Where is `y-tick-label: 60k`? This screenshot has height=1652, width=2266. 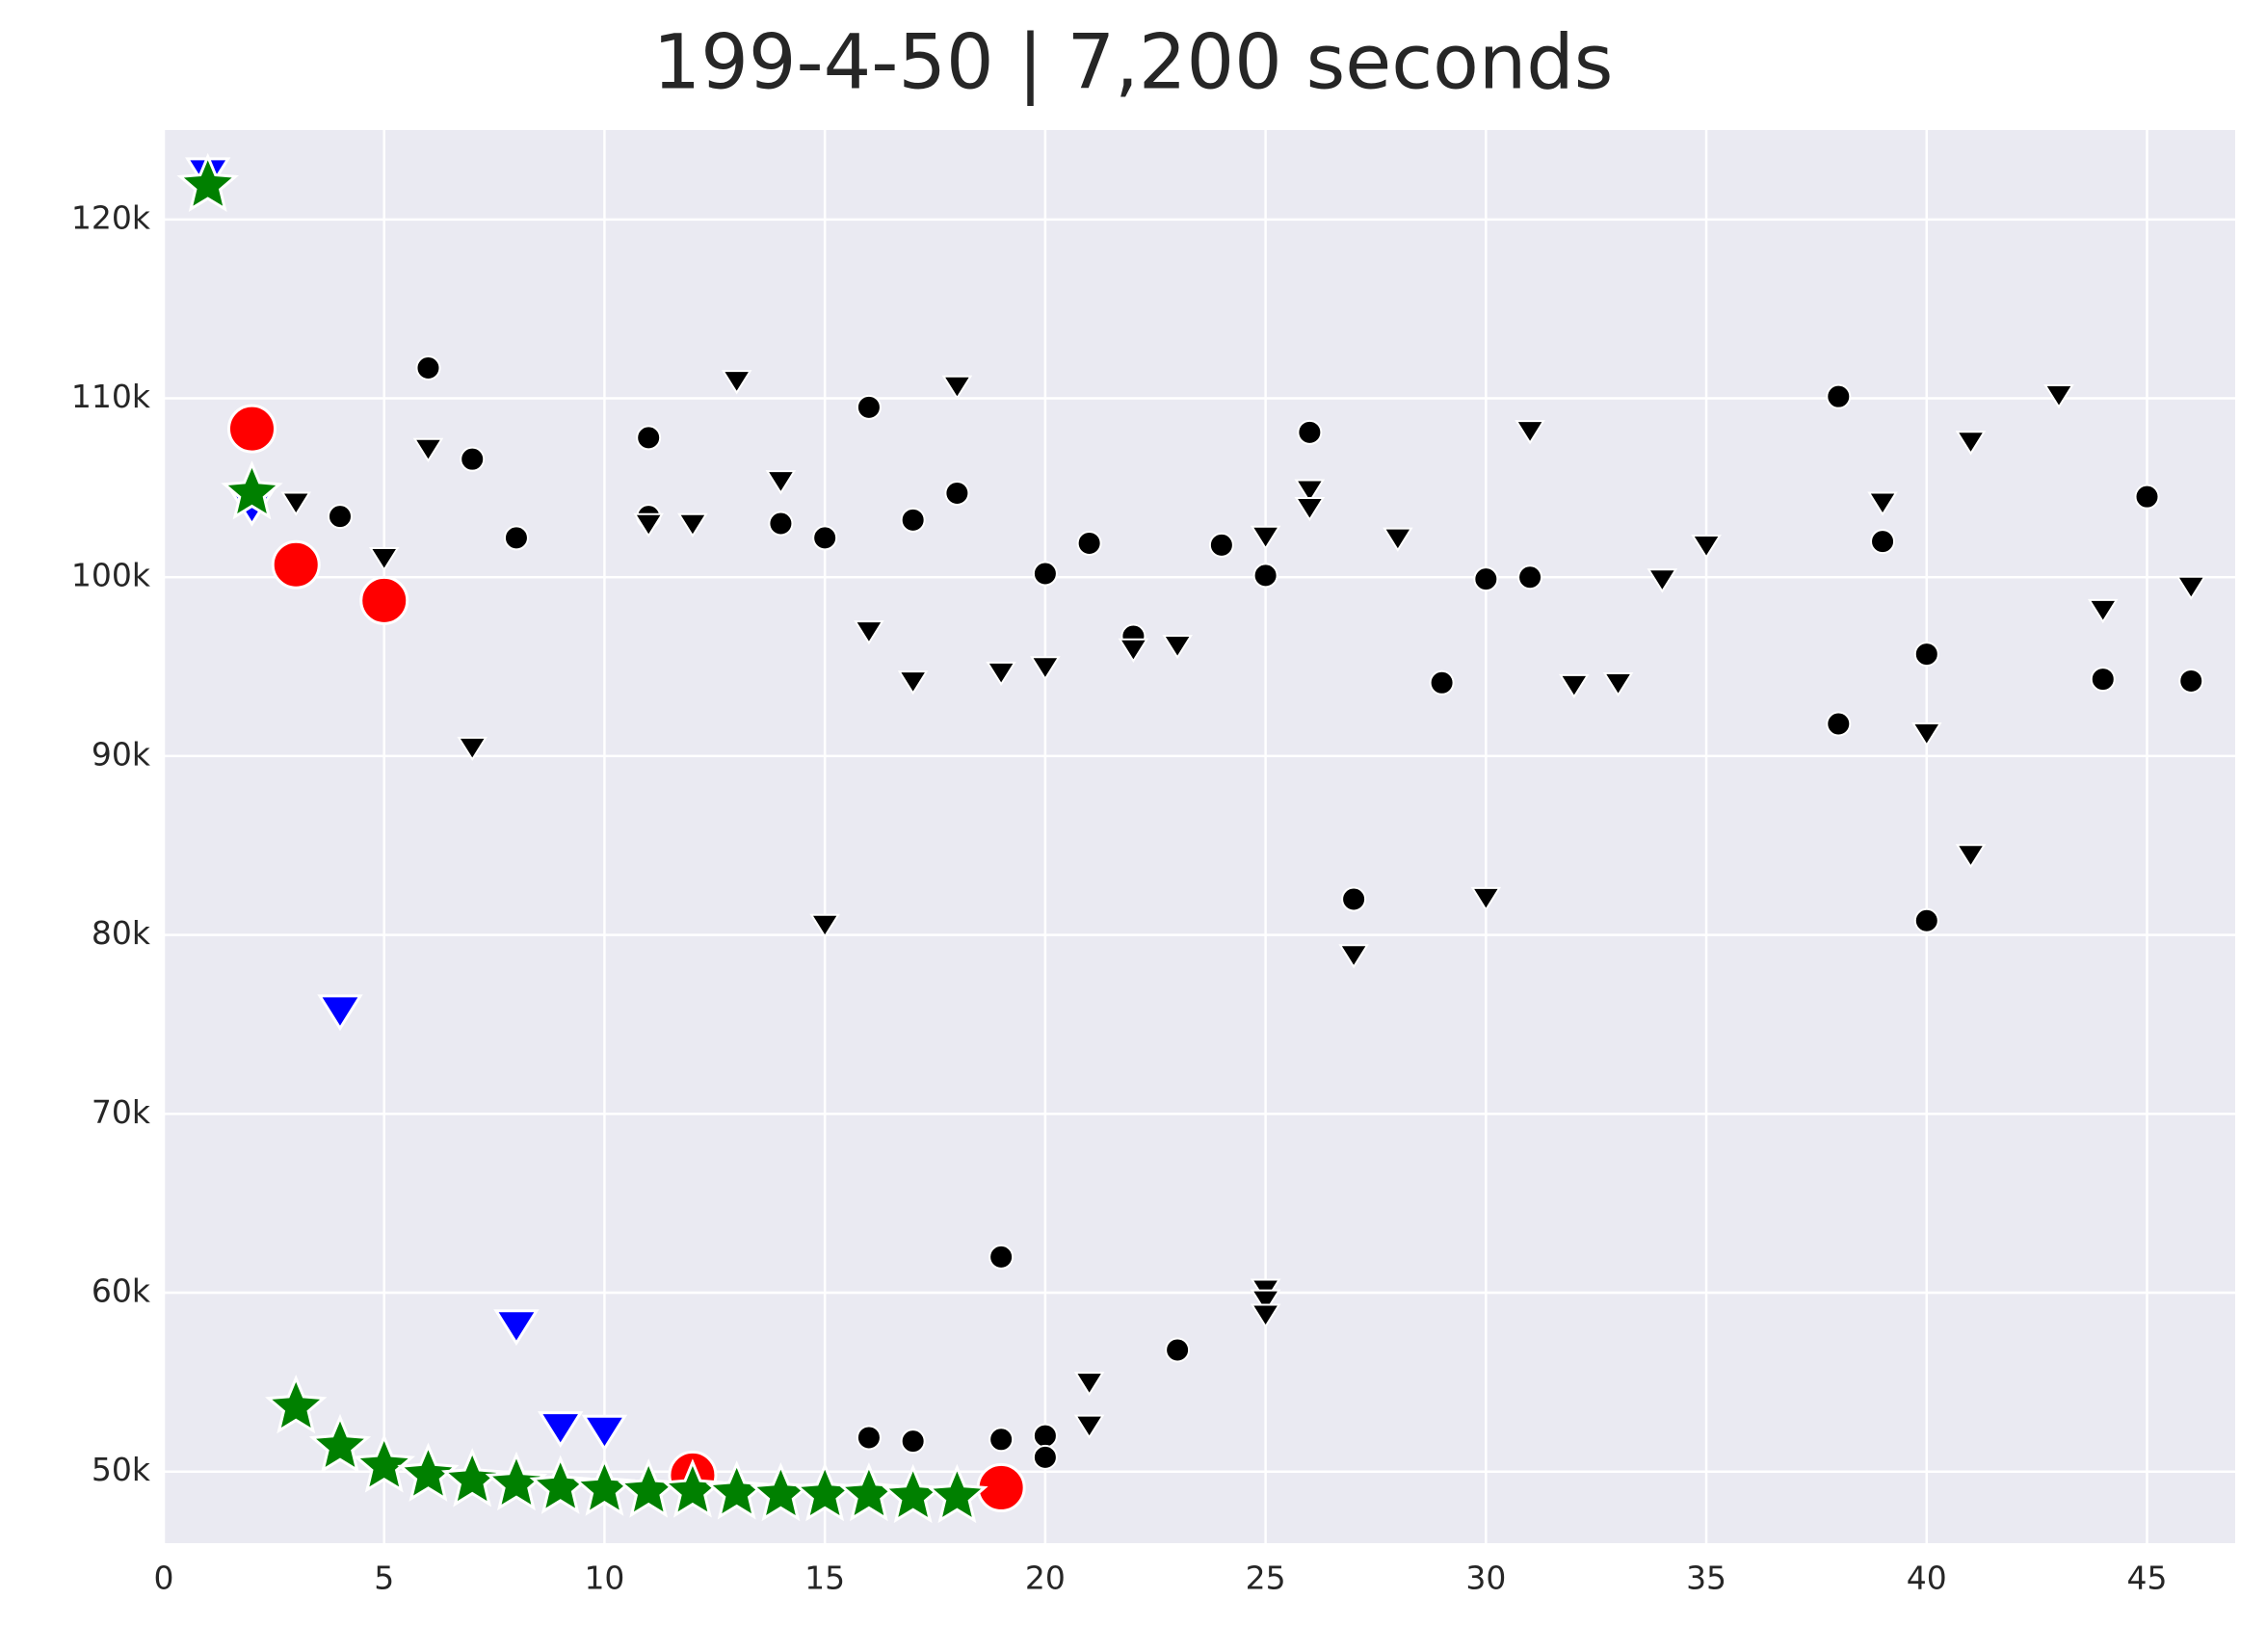
y-tick-label: 60k is located at coordinates (122, 1291).